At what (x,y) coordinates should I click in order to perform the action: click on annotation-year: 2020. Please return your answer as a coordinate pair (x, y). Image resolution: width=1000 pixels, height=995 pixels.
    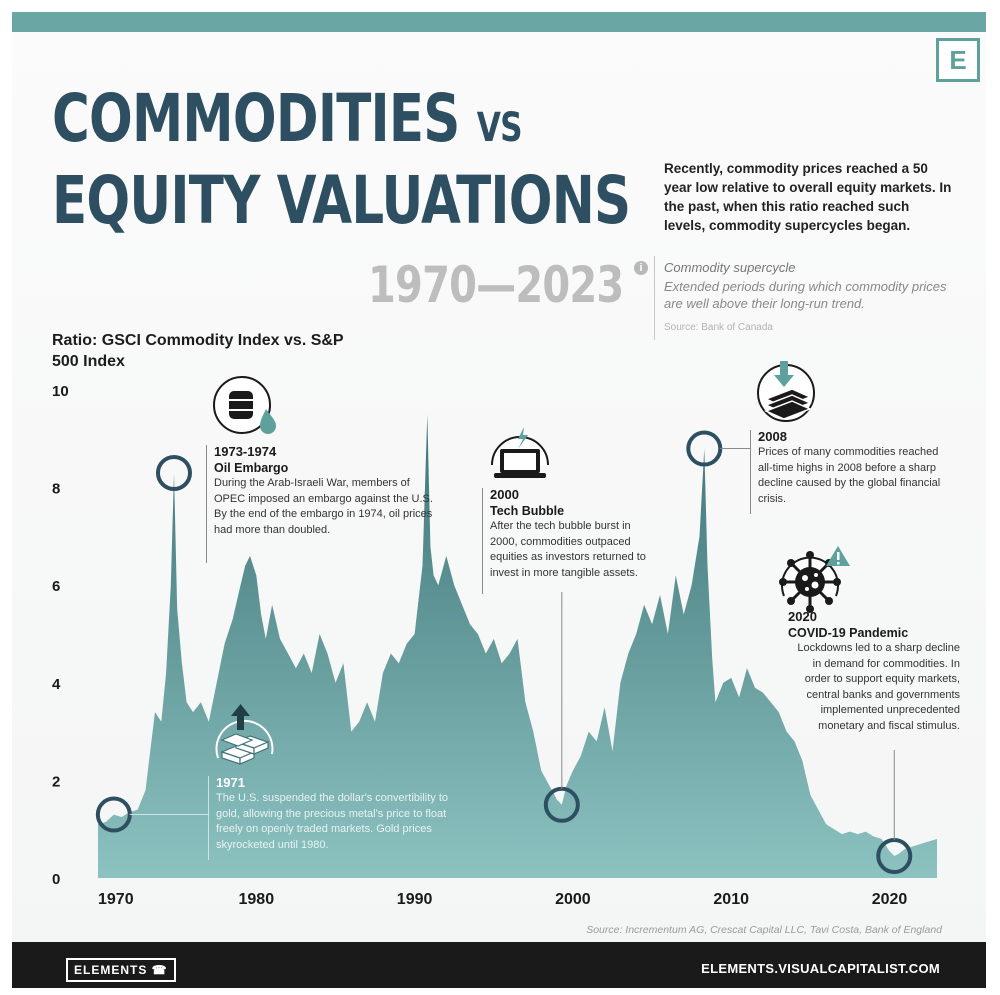
    Looking at the image, I should click on (802, 616).